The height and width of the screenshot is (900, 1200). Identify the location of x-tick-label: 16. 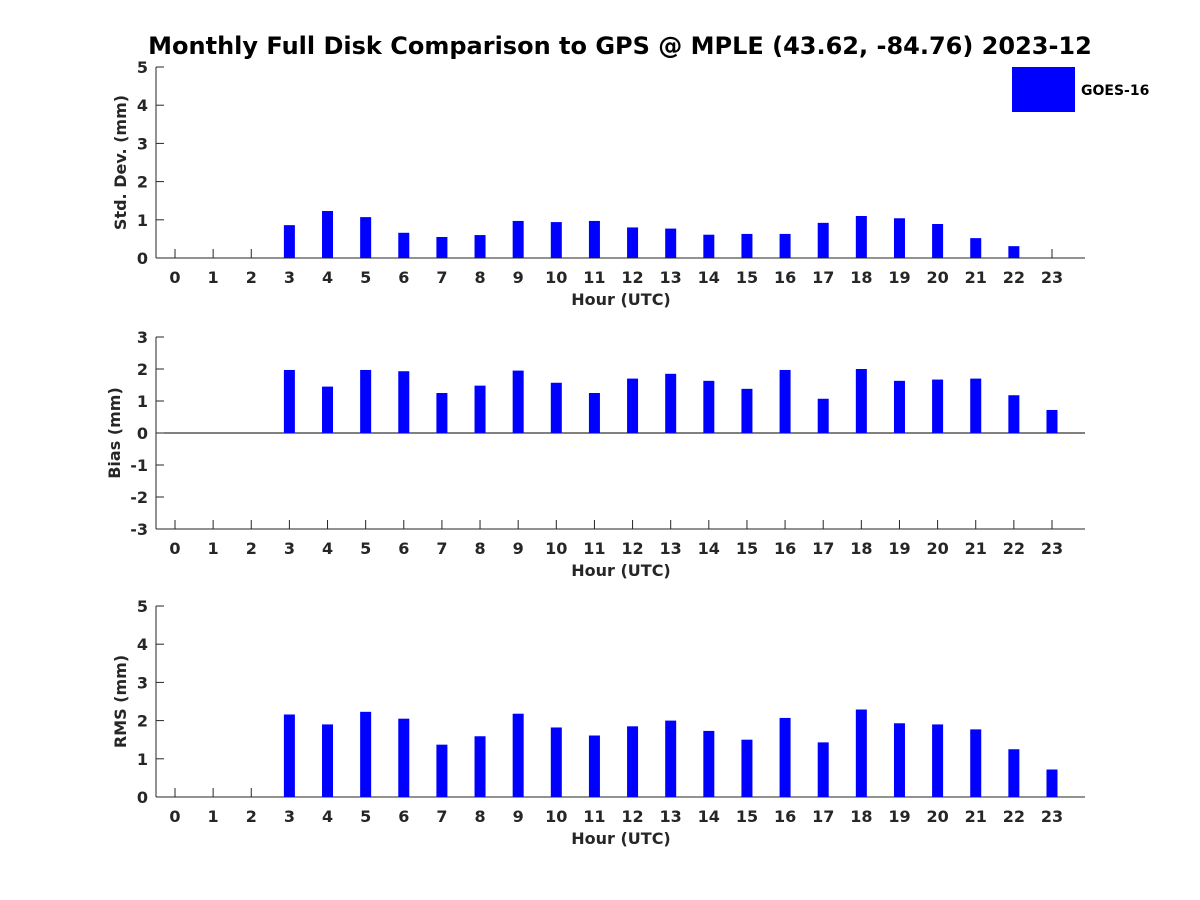
(785, 277).